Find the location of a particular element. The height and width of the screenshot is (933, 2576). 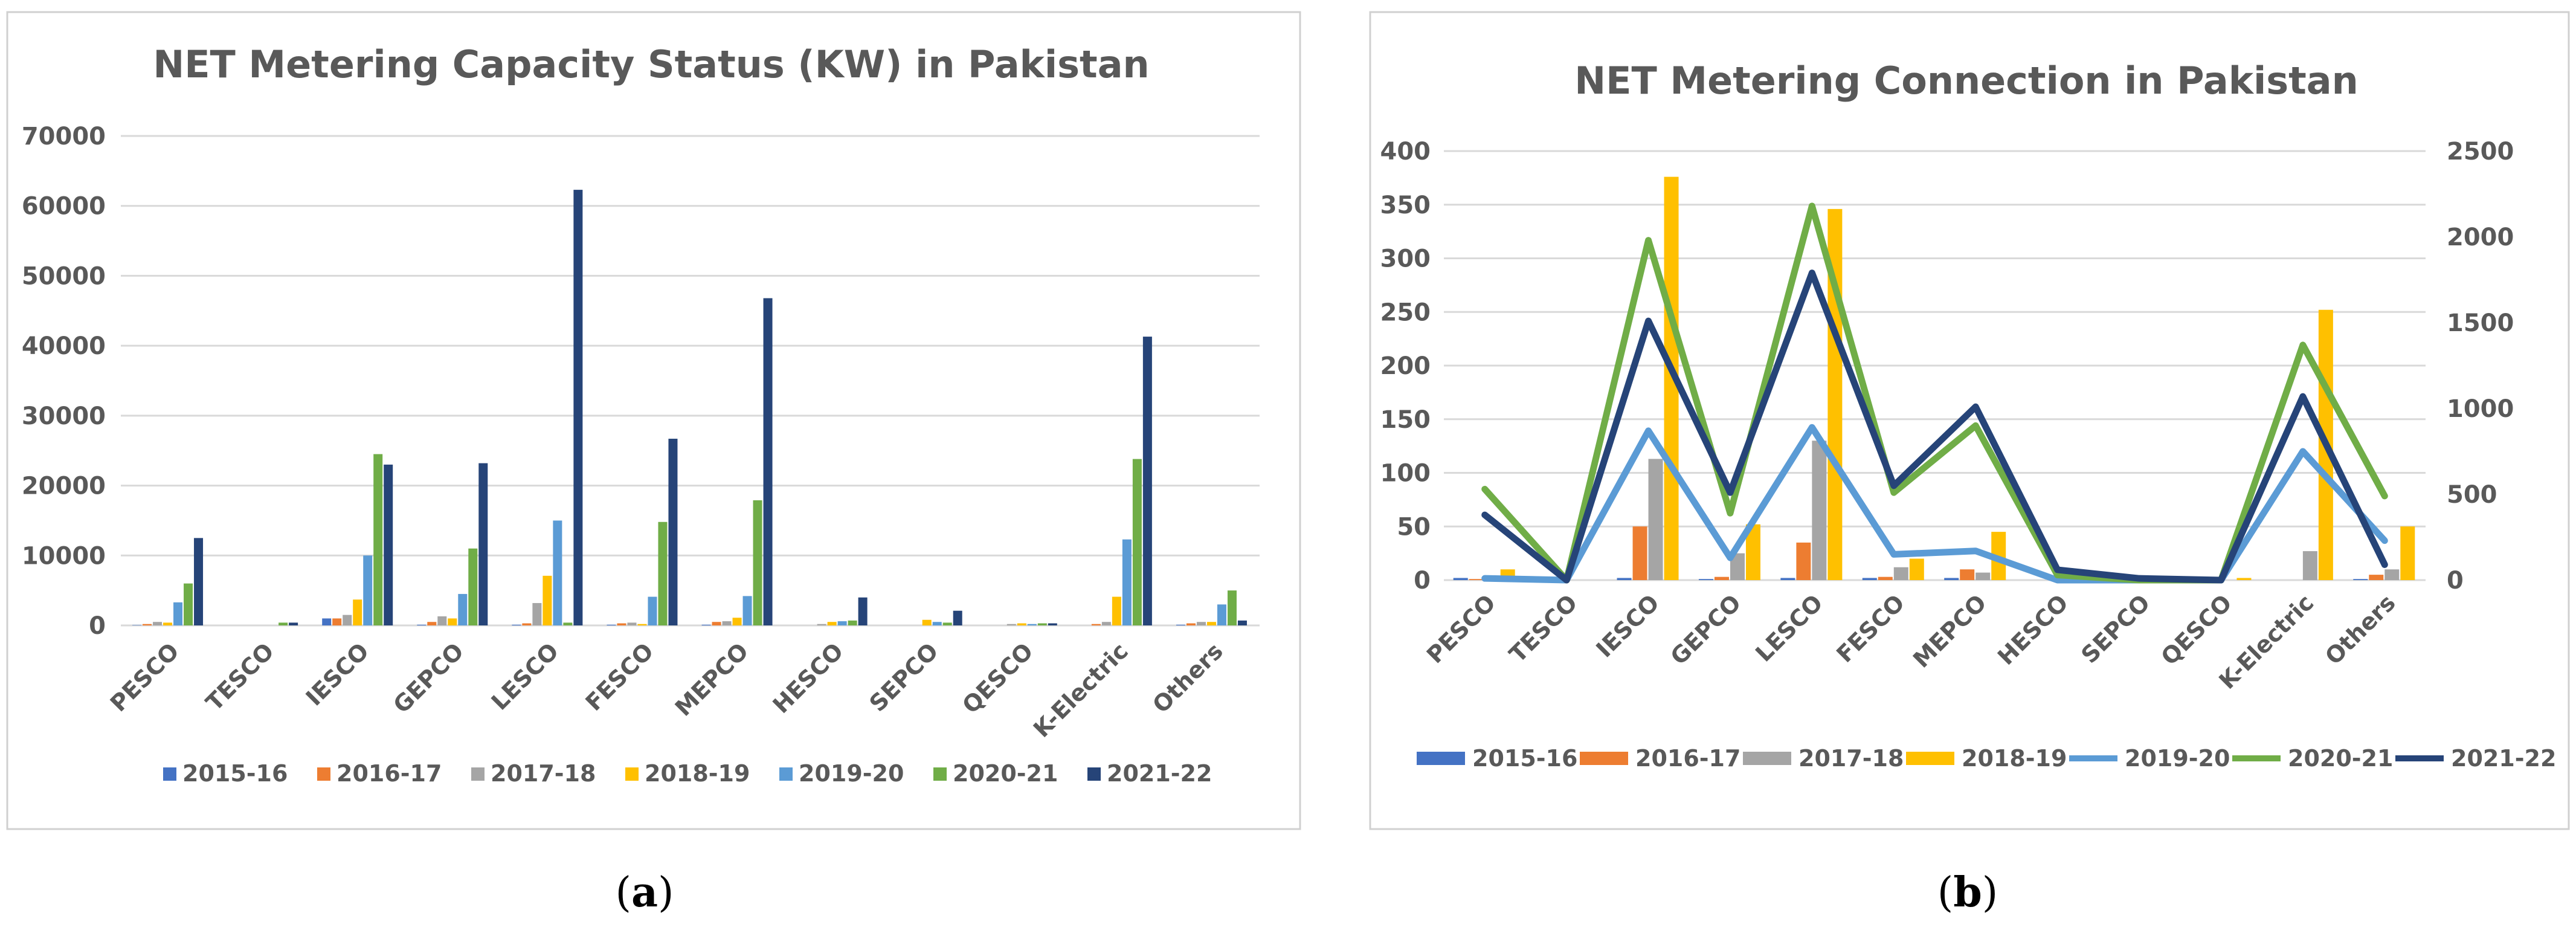

y-tick-label-right: 2000 is located at coordinates (2481, 238).